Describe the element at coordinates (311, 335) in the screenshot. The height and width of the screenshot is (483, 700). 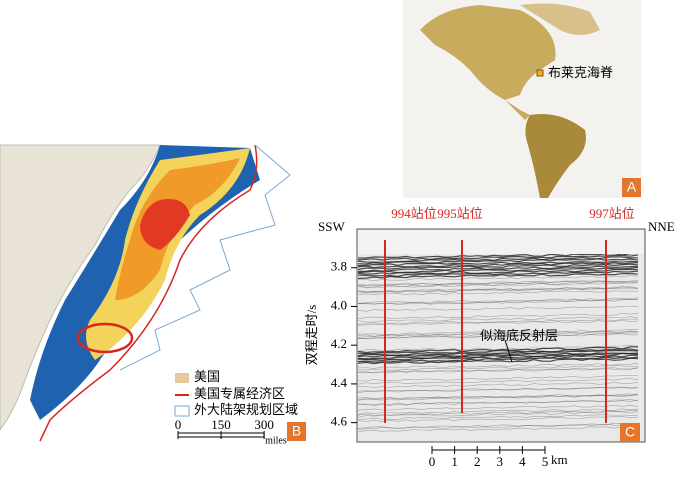
I see `y-axis-label: 双程走时/s` at that location.